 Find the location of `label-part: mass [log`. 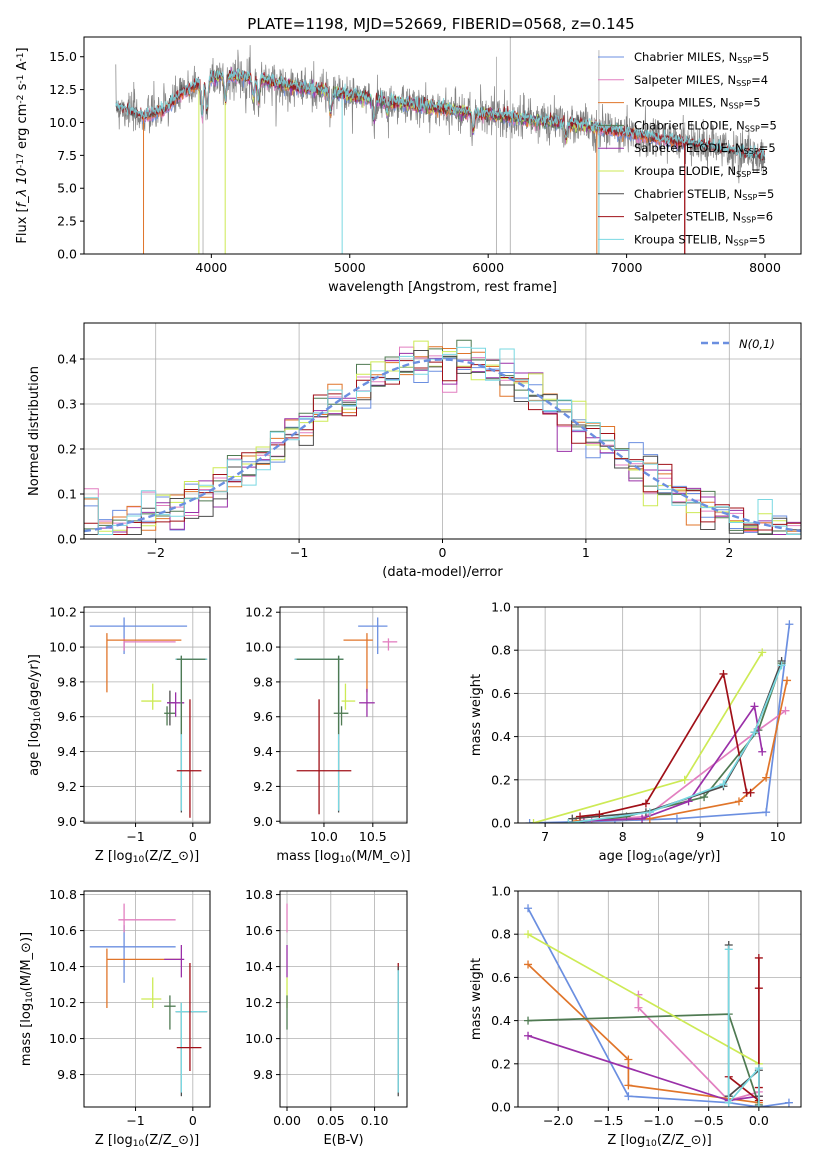

label-part: mass [log is located at coordinates (26, 1034).